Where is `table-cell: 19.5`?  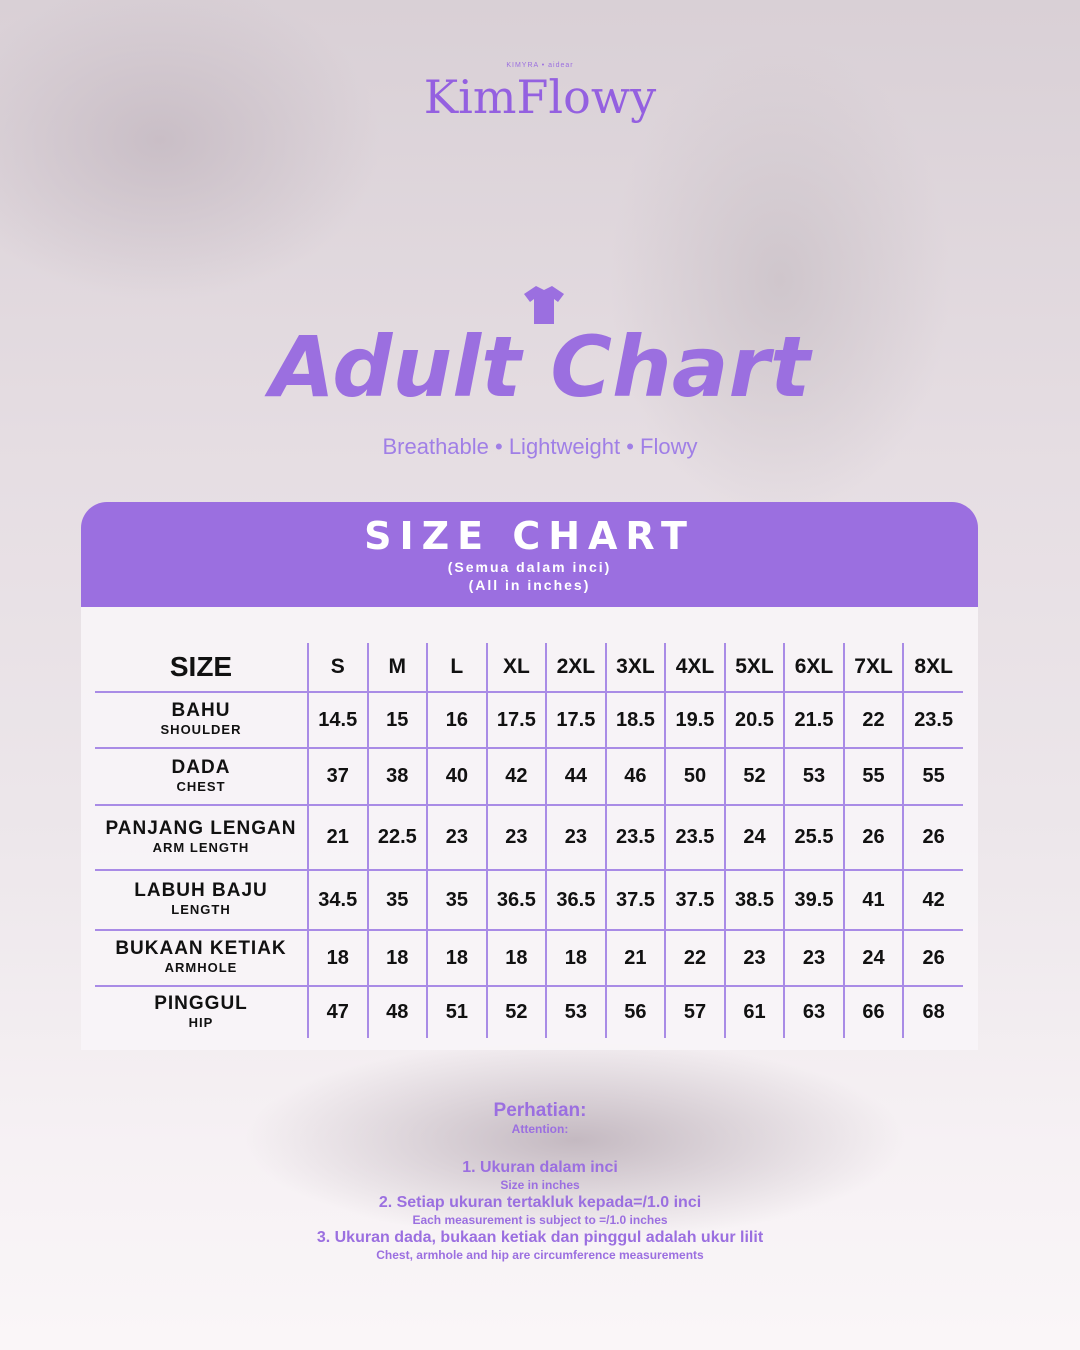 table-cell: 19.5 is located at coordinates (694, 719).